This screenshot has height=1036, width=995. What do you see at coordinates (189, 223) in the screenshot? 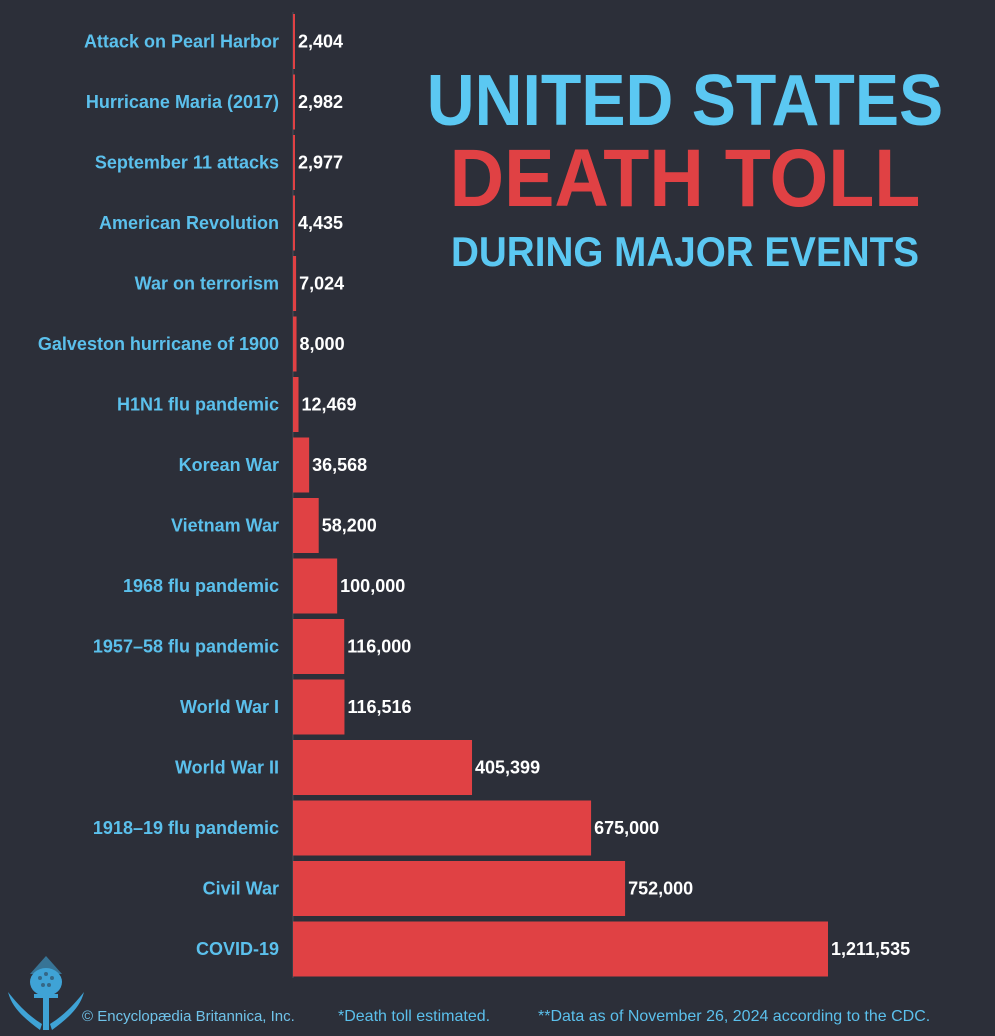
I see `category-label: American Revolution` at bounding box center [189, 223].